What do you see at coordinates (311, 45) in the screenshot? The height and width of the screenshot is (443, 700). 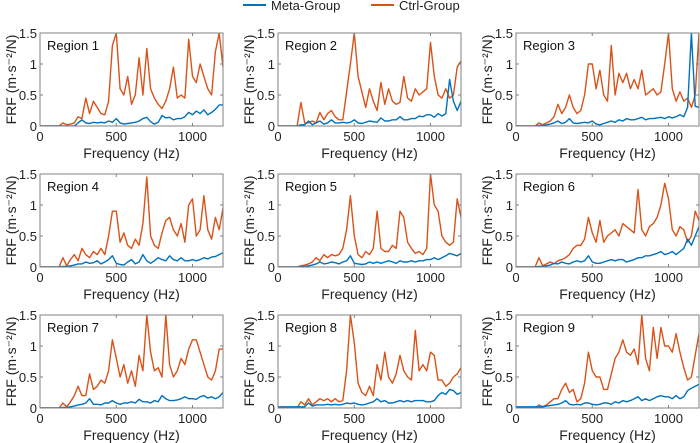 I see `region-title: Region 2` at bounding box center [311, 45].